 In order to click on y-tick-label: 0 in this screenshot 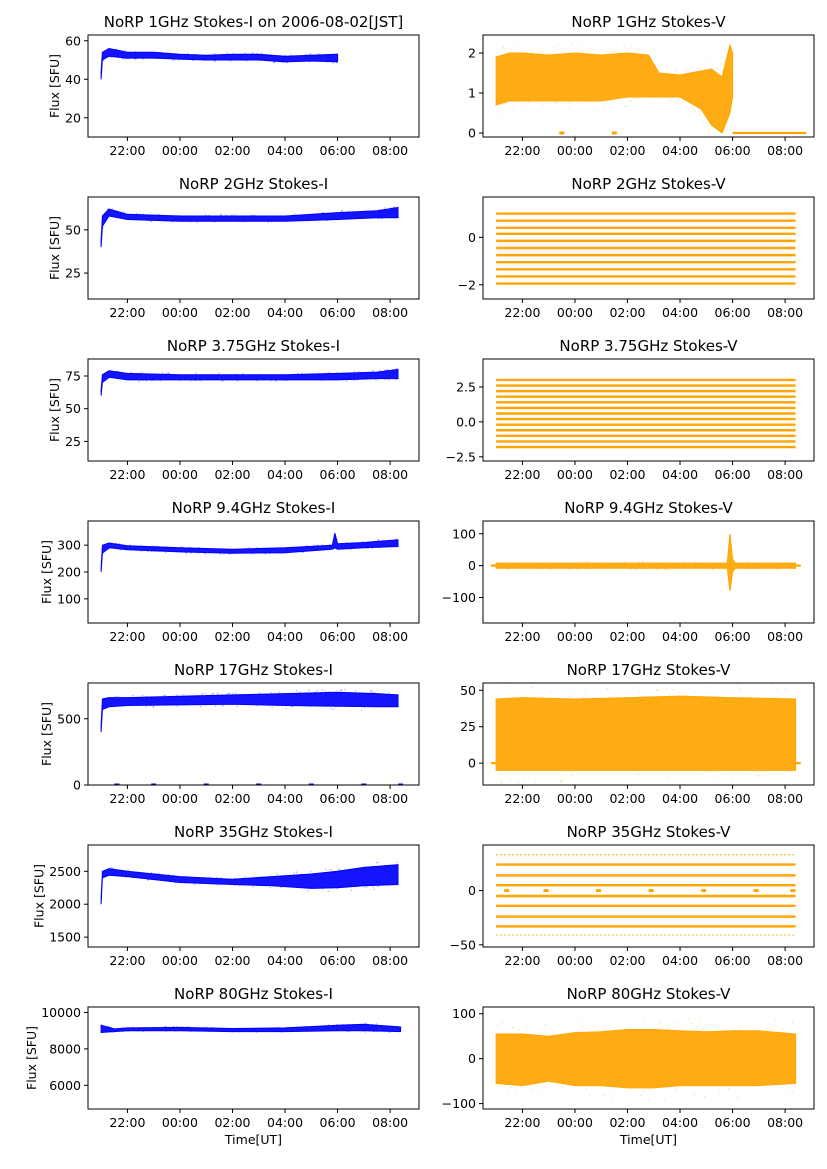, I will do `click(472, 1058)`.